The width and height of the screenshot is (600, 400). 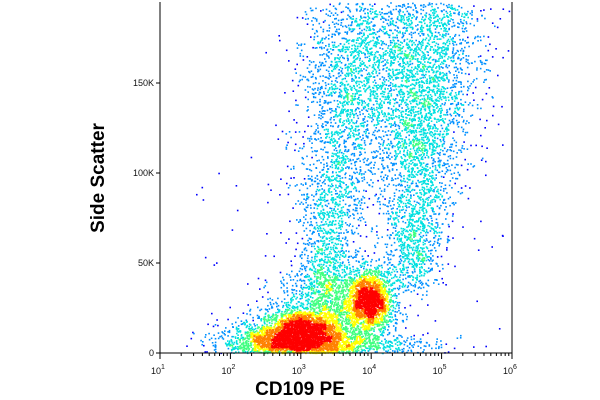 I want to click on density-point-1922, so click(x=332, y=81).